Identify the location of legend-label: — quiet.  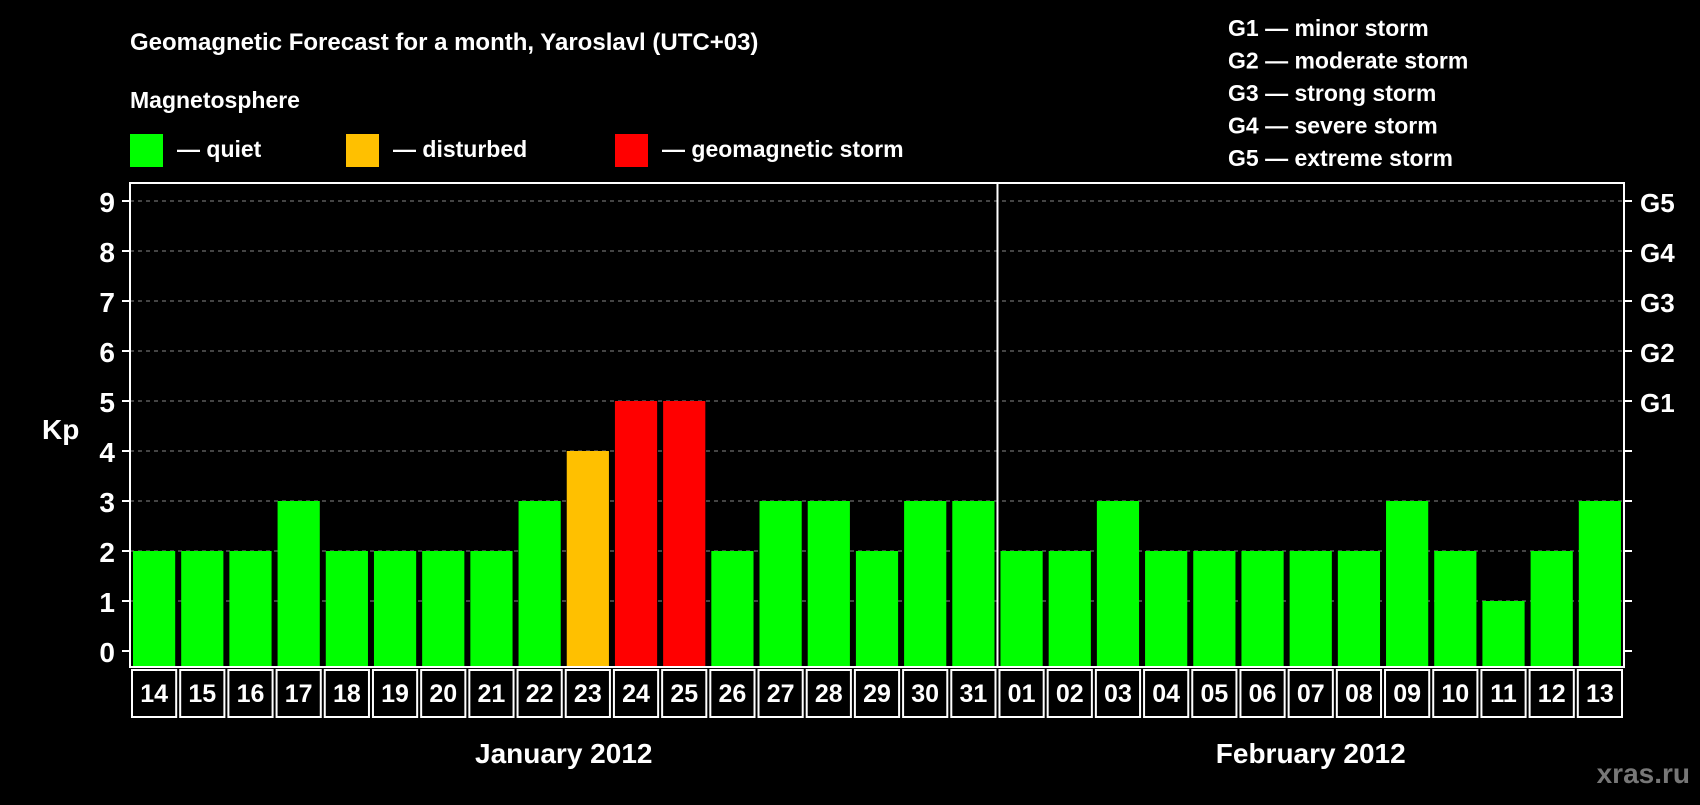
(219, 149).